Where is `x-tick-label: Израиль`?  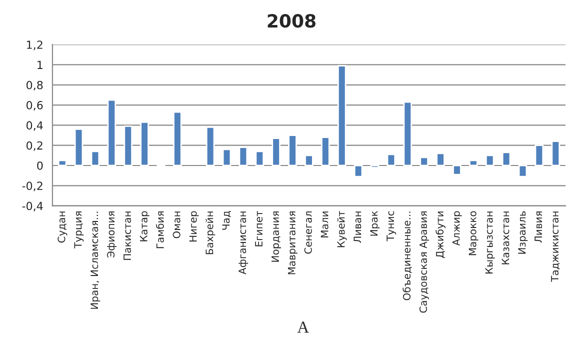
x-tick-label: Израиль is located at coordinates (523, 232).